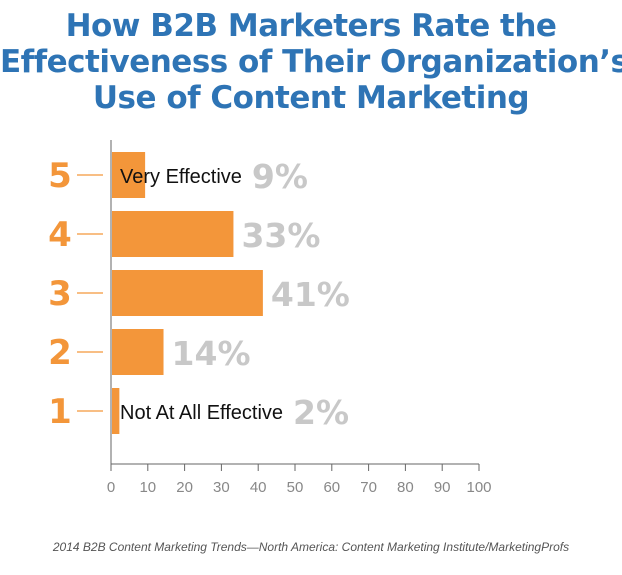  I want to click on rating-label: 3, so click(60, 294).